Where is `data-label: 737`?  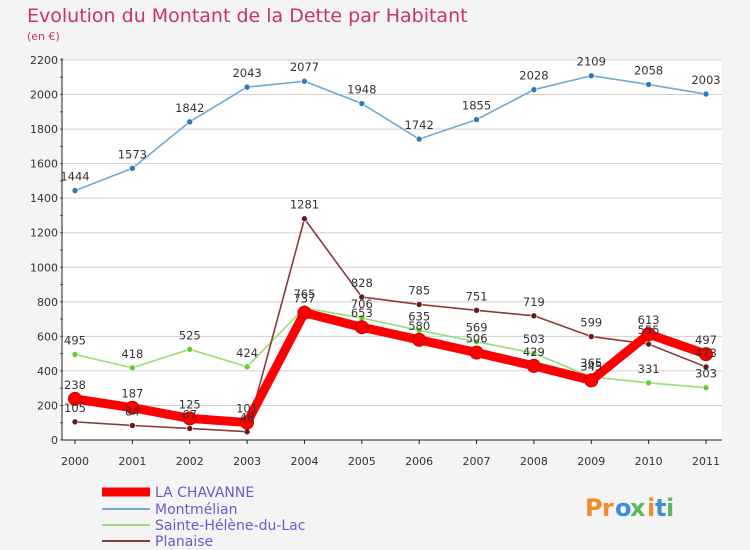
data-label: 737 is located at coordinates (304, 299).